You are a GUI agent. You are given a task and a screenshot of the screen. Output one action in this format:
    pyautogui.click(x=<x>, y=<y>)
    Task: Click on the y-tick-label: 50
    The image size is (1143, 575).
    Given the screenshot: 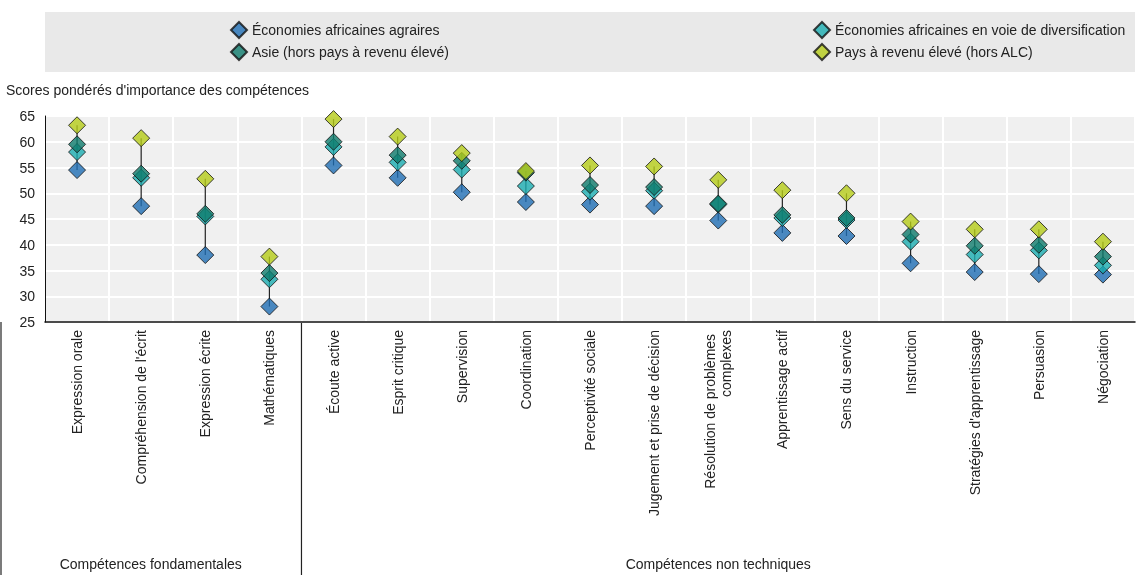 What is the action you would take?
    pyautogui.click(x=27, y=193)
    